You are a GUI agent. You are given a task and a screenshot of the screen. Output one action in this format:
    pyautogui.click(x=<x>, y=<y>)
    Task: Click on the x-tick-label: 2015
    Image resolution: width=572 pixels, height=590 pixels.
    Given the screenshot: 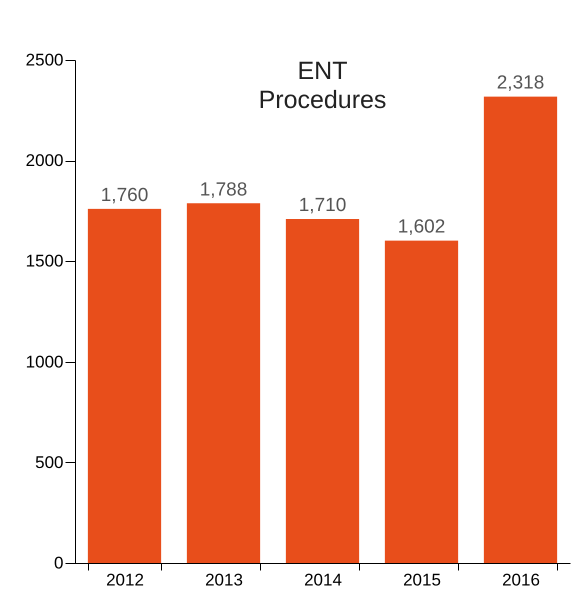 What is the action you would take?
    pyautogui.click(x=422, y=580)
    